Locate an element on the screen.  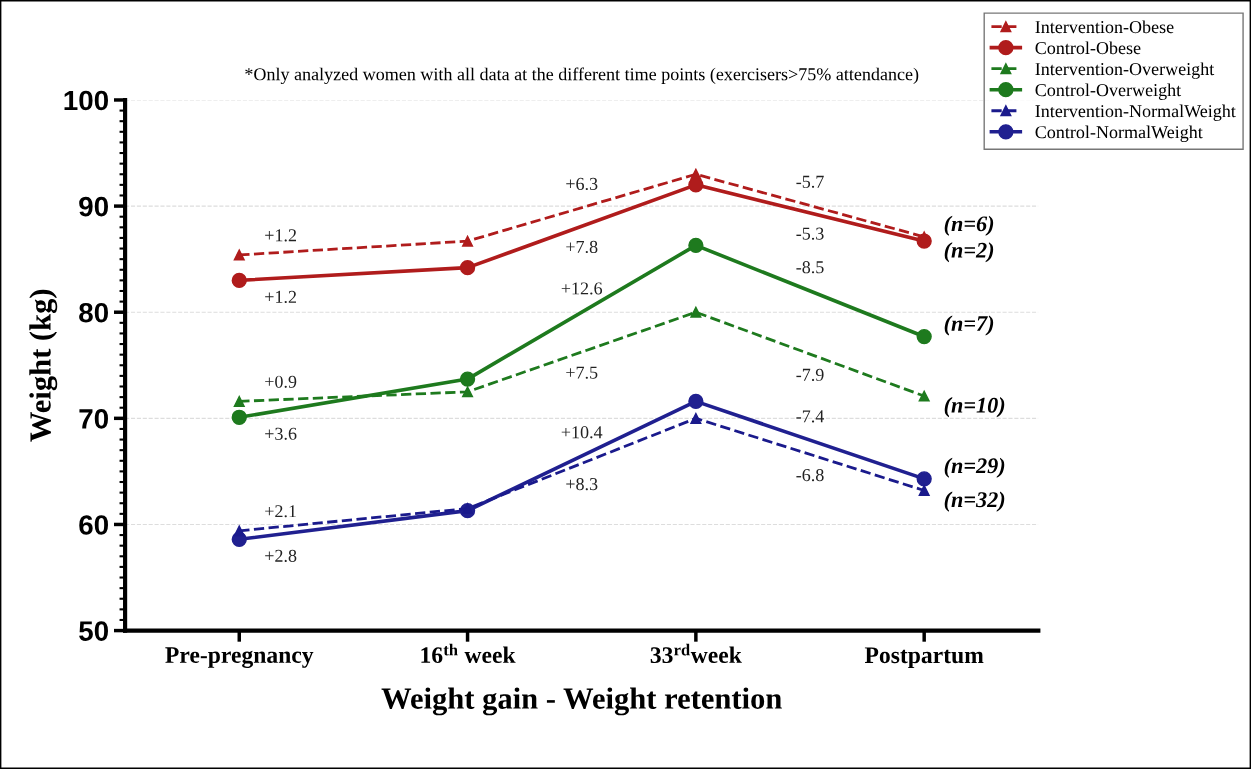
text: *Only analyzed women with all data at the different time points (exercisers>75% attendance) is located at coordinates (582, 76).